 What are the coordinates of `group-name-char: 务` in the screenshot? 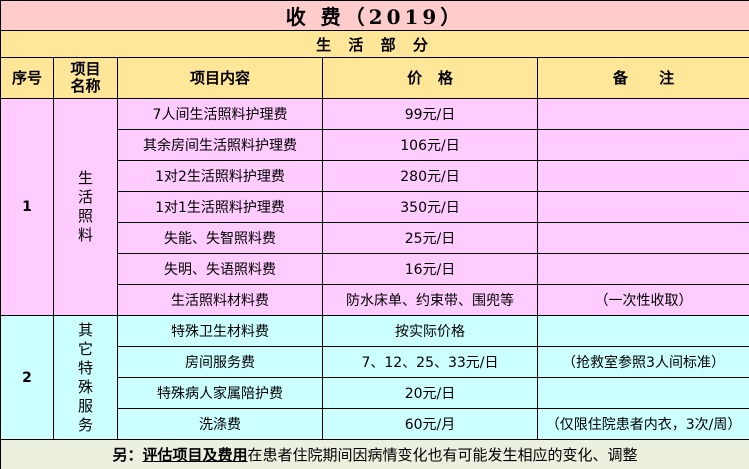 It's located at (85, 425).